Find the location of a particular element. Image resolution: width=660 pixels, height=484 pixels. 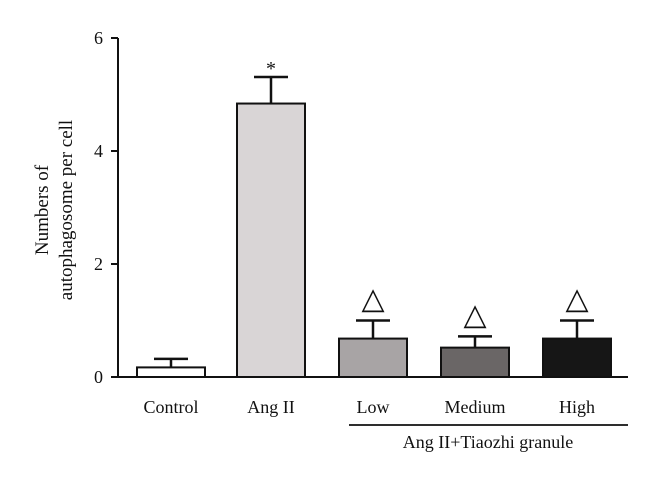

y-axis-label: Numbers of autophagosome per cell is located at coordinates (54, 210).